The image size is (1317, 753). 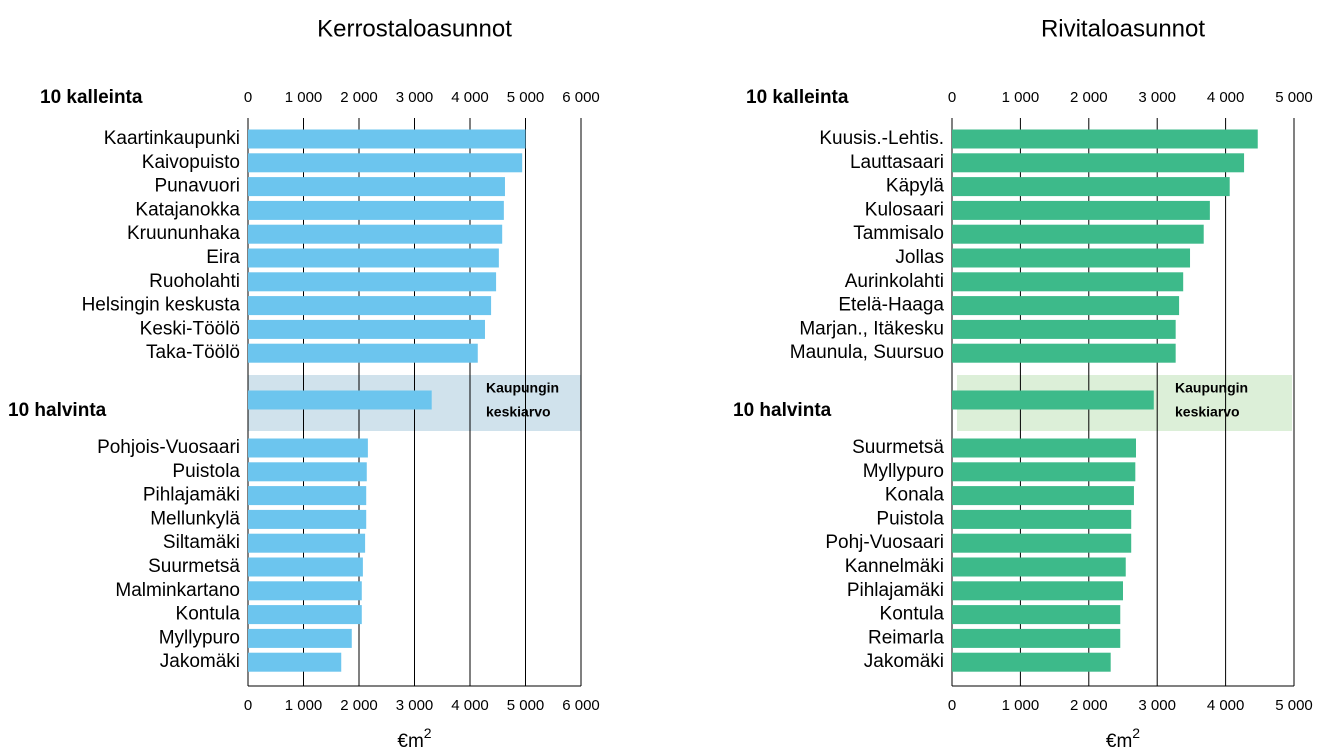 What do you see at coordinates (881, 138) in the screenshot?
I see `category-label: Kuusis.-Lehtis.` at bounding box center [881, 138].